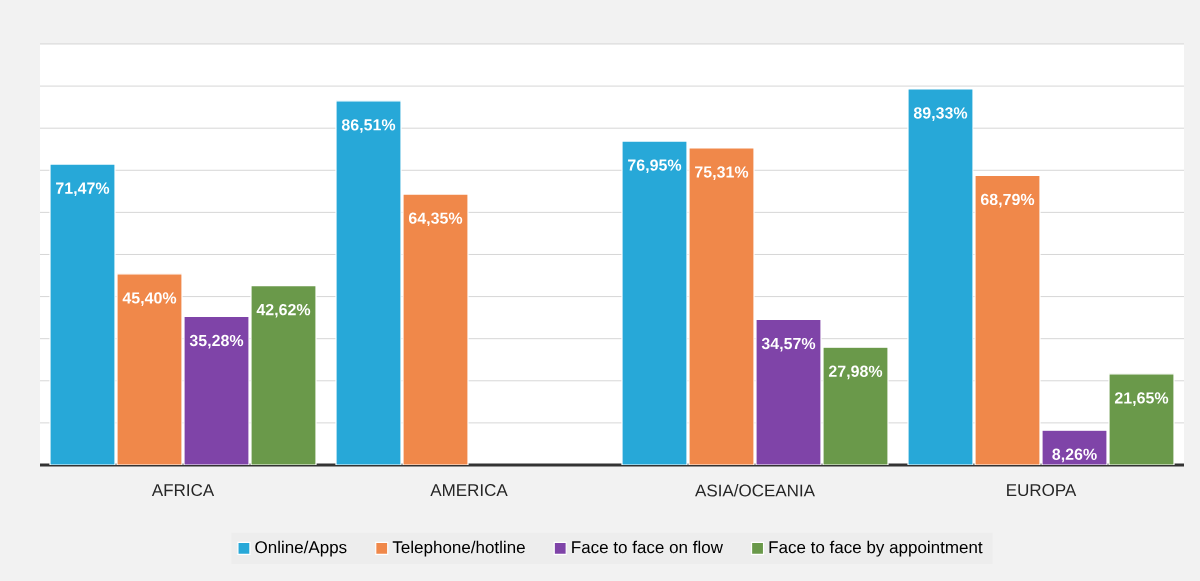 Image resolution: width=1200 pixels, height=581 pixels. Describe the element at coordinates (149, 299) in the screenshot. I see `data-label: 45,40%` at that location.